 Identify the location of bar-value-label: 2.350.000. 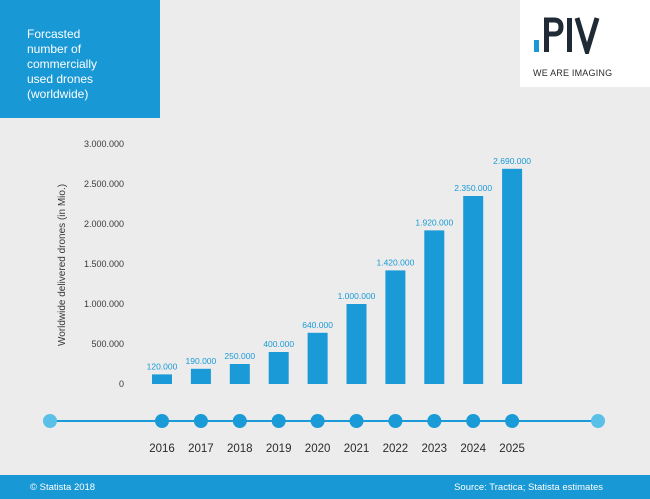
(473, 188).